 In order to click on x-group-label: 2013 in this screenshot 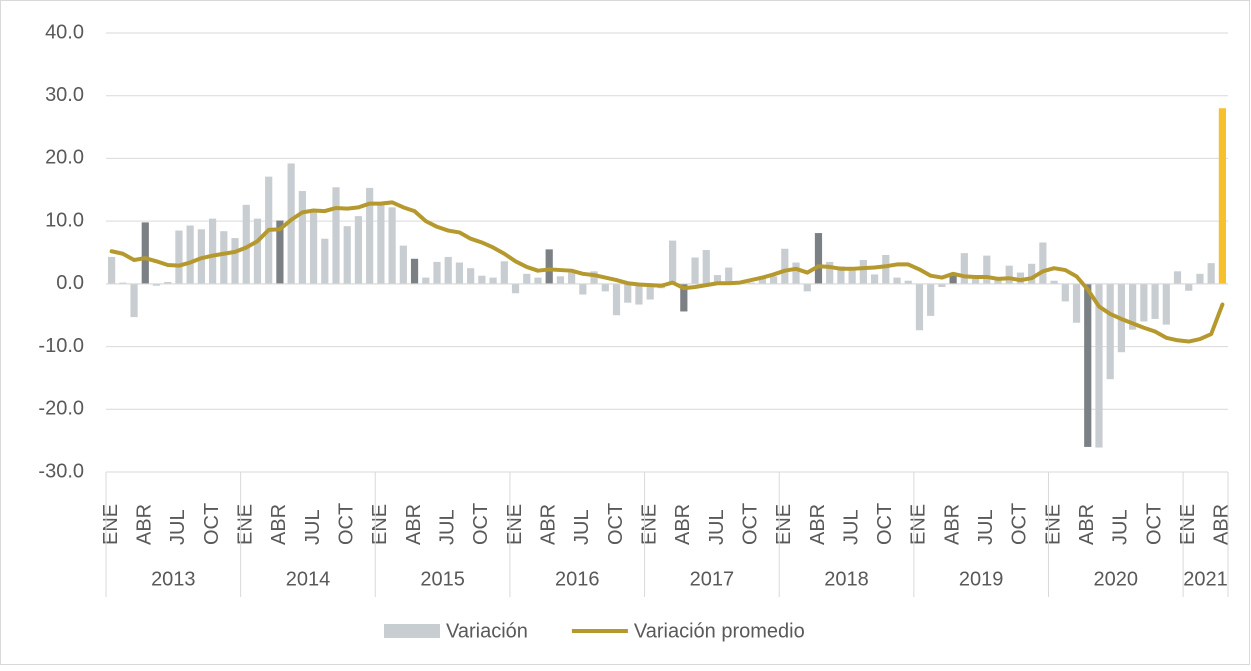, I will do `click(173, 579)`.